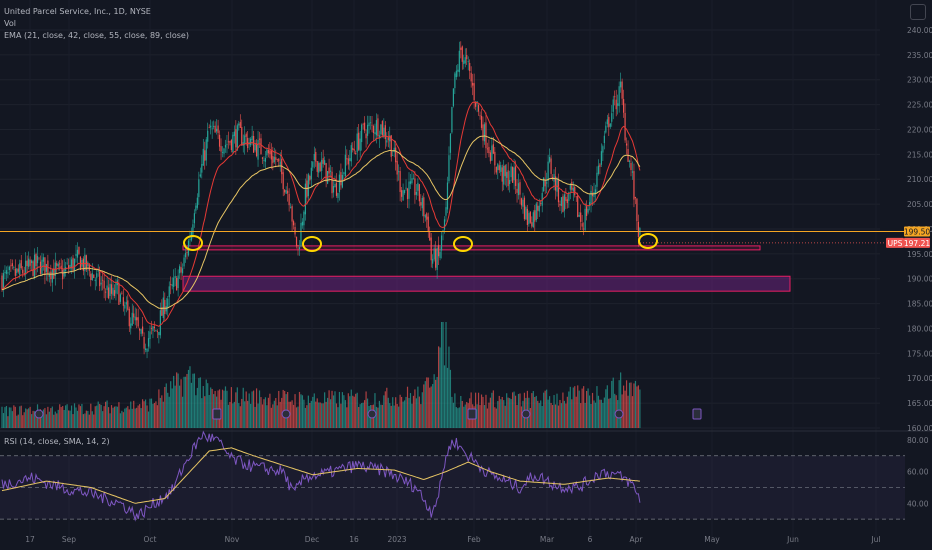 The width and height of the screenshot is (932, 550). I want to click on rsi-tick-label: 60.00, so click(918, 472).